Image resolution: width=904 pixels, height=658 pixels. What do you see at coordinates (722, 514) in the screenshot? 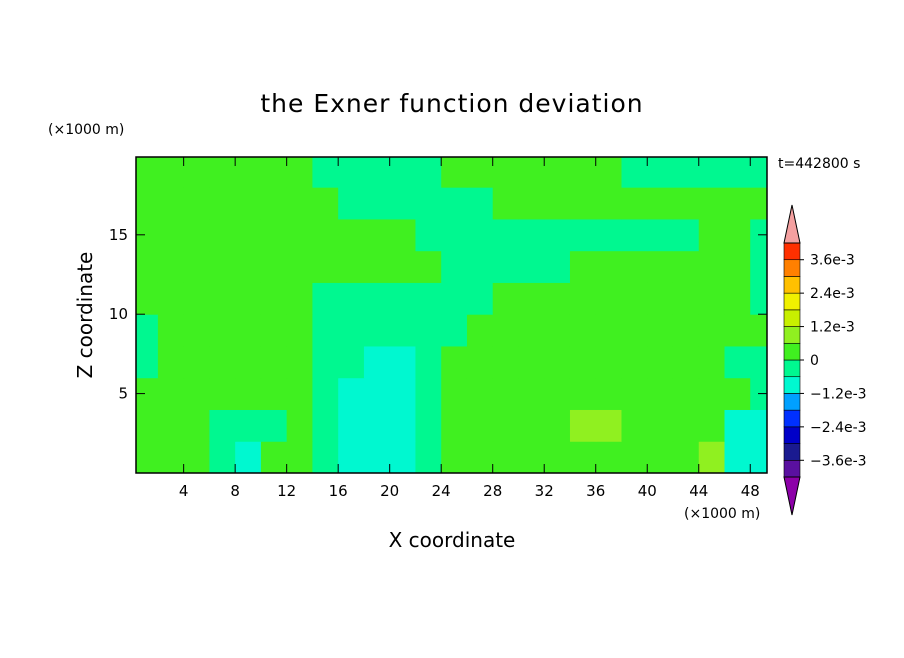
I see `x-unit: (×1000 m)` at bounding box center [722, 514].